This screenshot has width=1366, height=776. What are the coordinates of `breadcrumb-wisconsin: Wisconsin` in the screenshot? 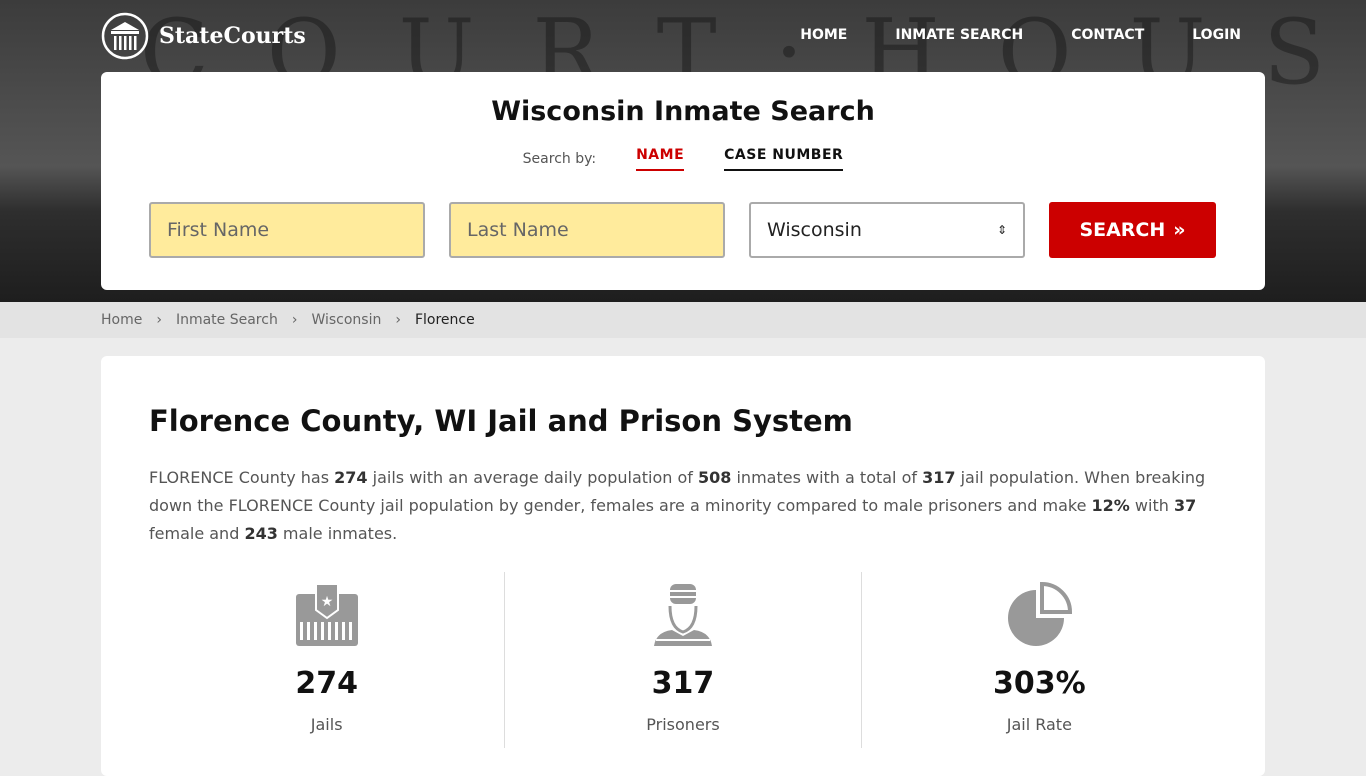 It's located at (346, 320).